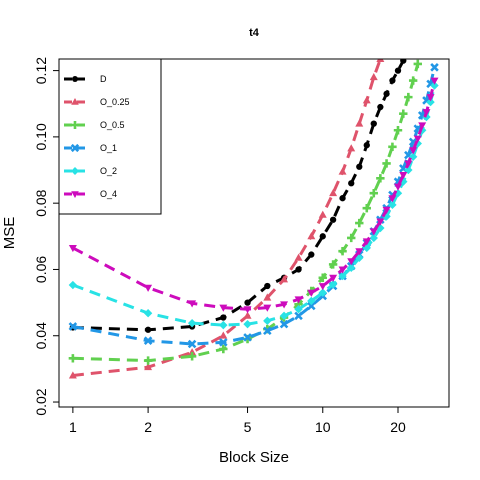  I want to click on x-tick-label: 5, so click(248, 427).